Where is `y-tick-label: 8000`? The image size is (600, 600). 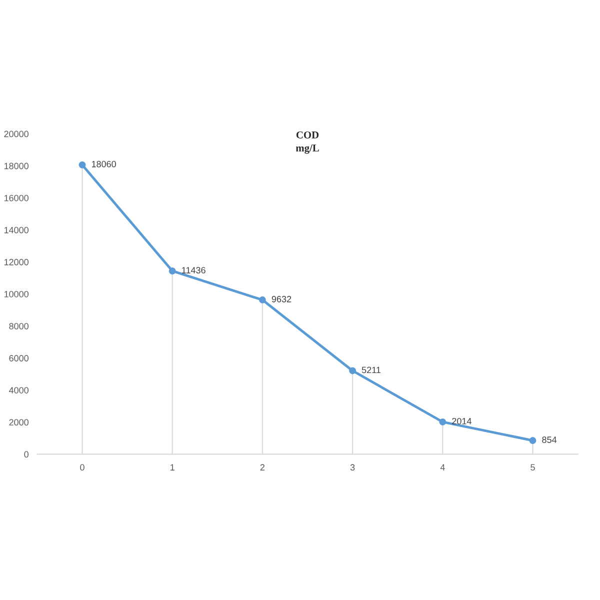
y-tick-label: 8000 is located at coordinates (19, 326).